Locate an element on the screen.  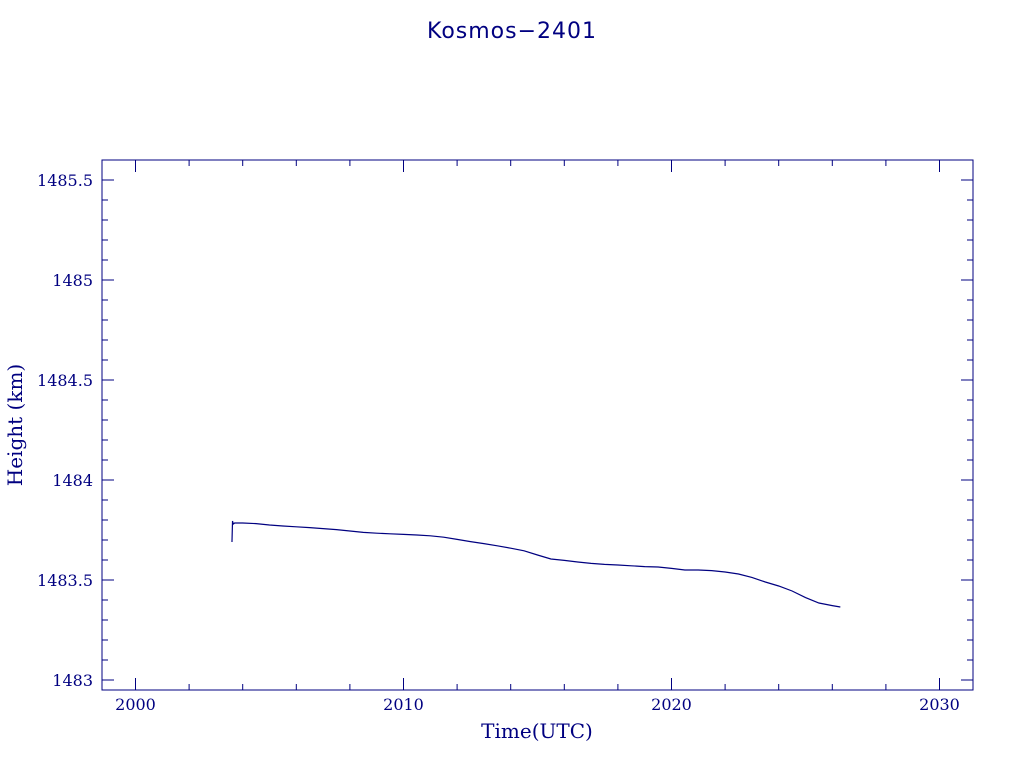
series-line-height is located at coordinates (536, 564).